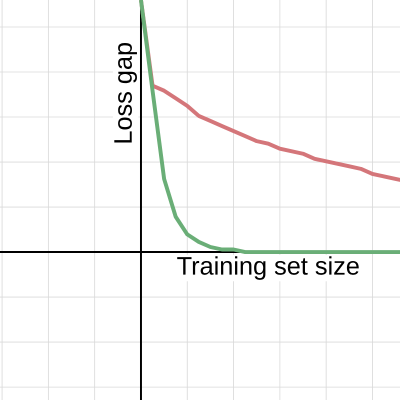 The width and height of the screenshot is (400, 400). I want to click on y-axis-title: Loss gap, so click(125, 93).